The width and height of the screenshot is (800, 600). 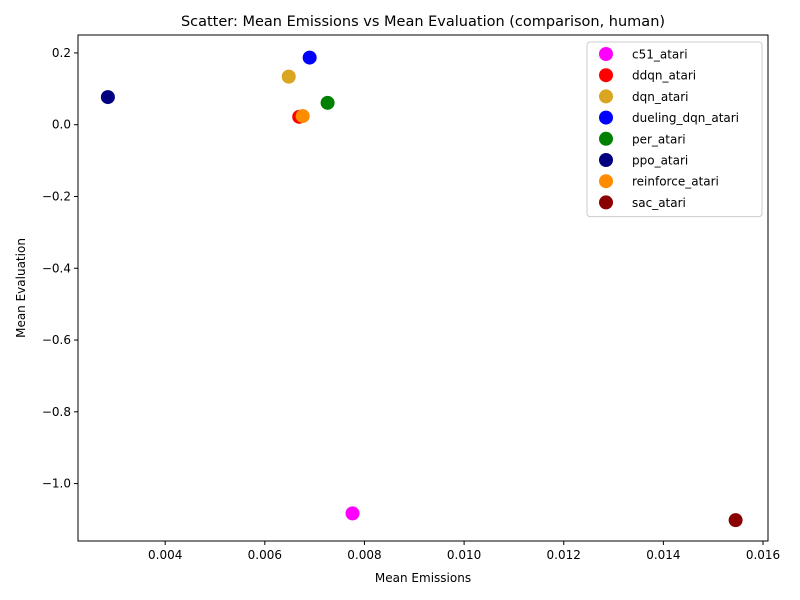 What do you see at coordinates (61, 125) in the screenshot?
I see `y-tick-label: 0.0` at bounding box center [61, 125].